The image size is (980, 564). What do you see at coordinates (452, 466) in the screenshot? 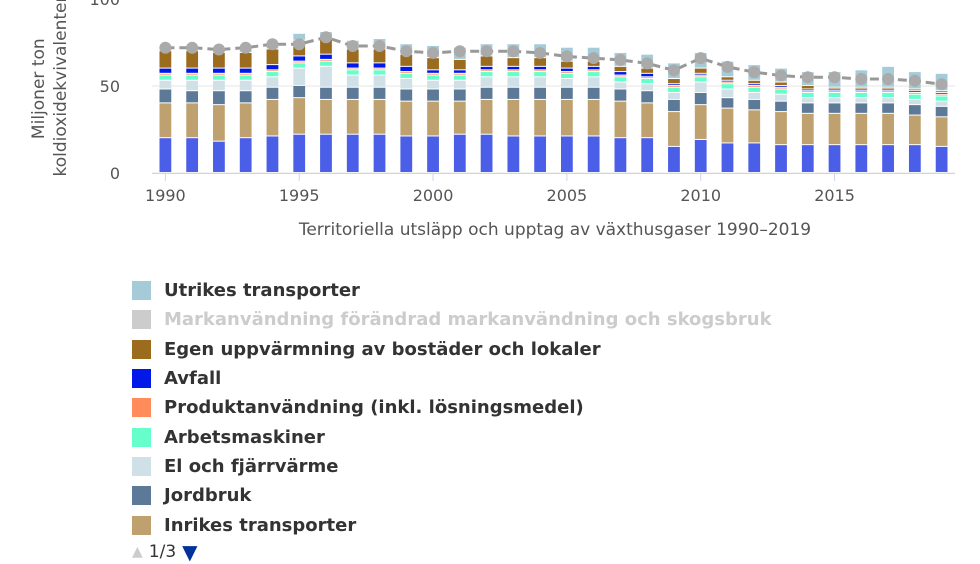
I see `legend-item: El och fjärrvärme` at bounding box center [452, 466].